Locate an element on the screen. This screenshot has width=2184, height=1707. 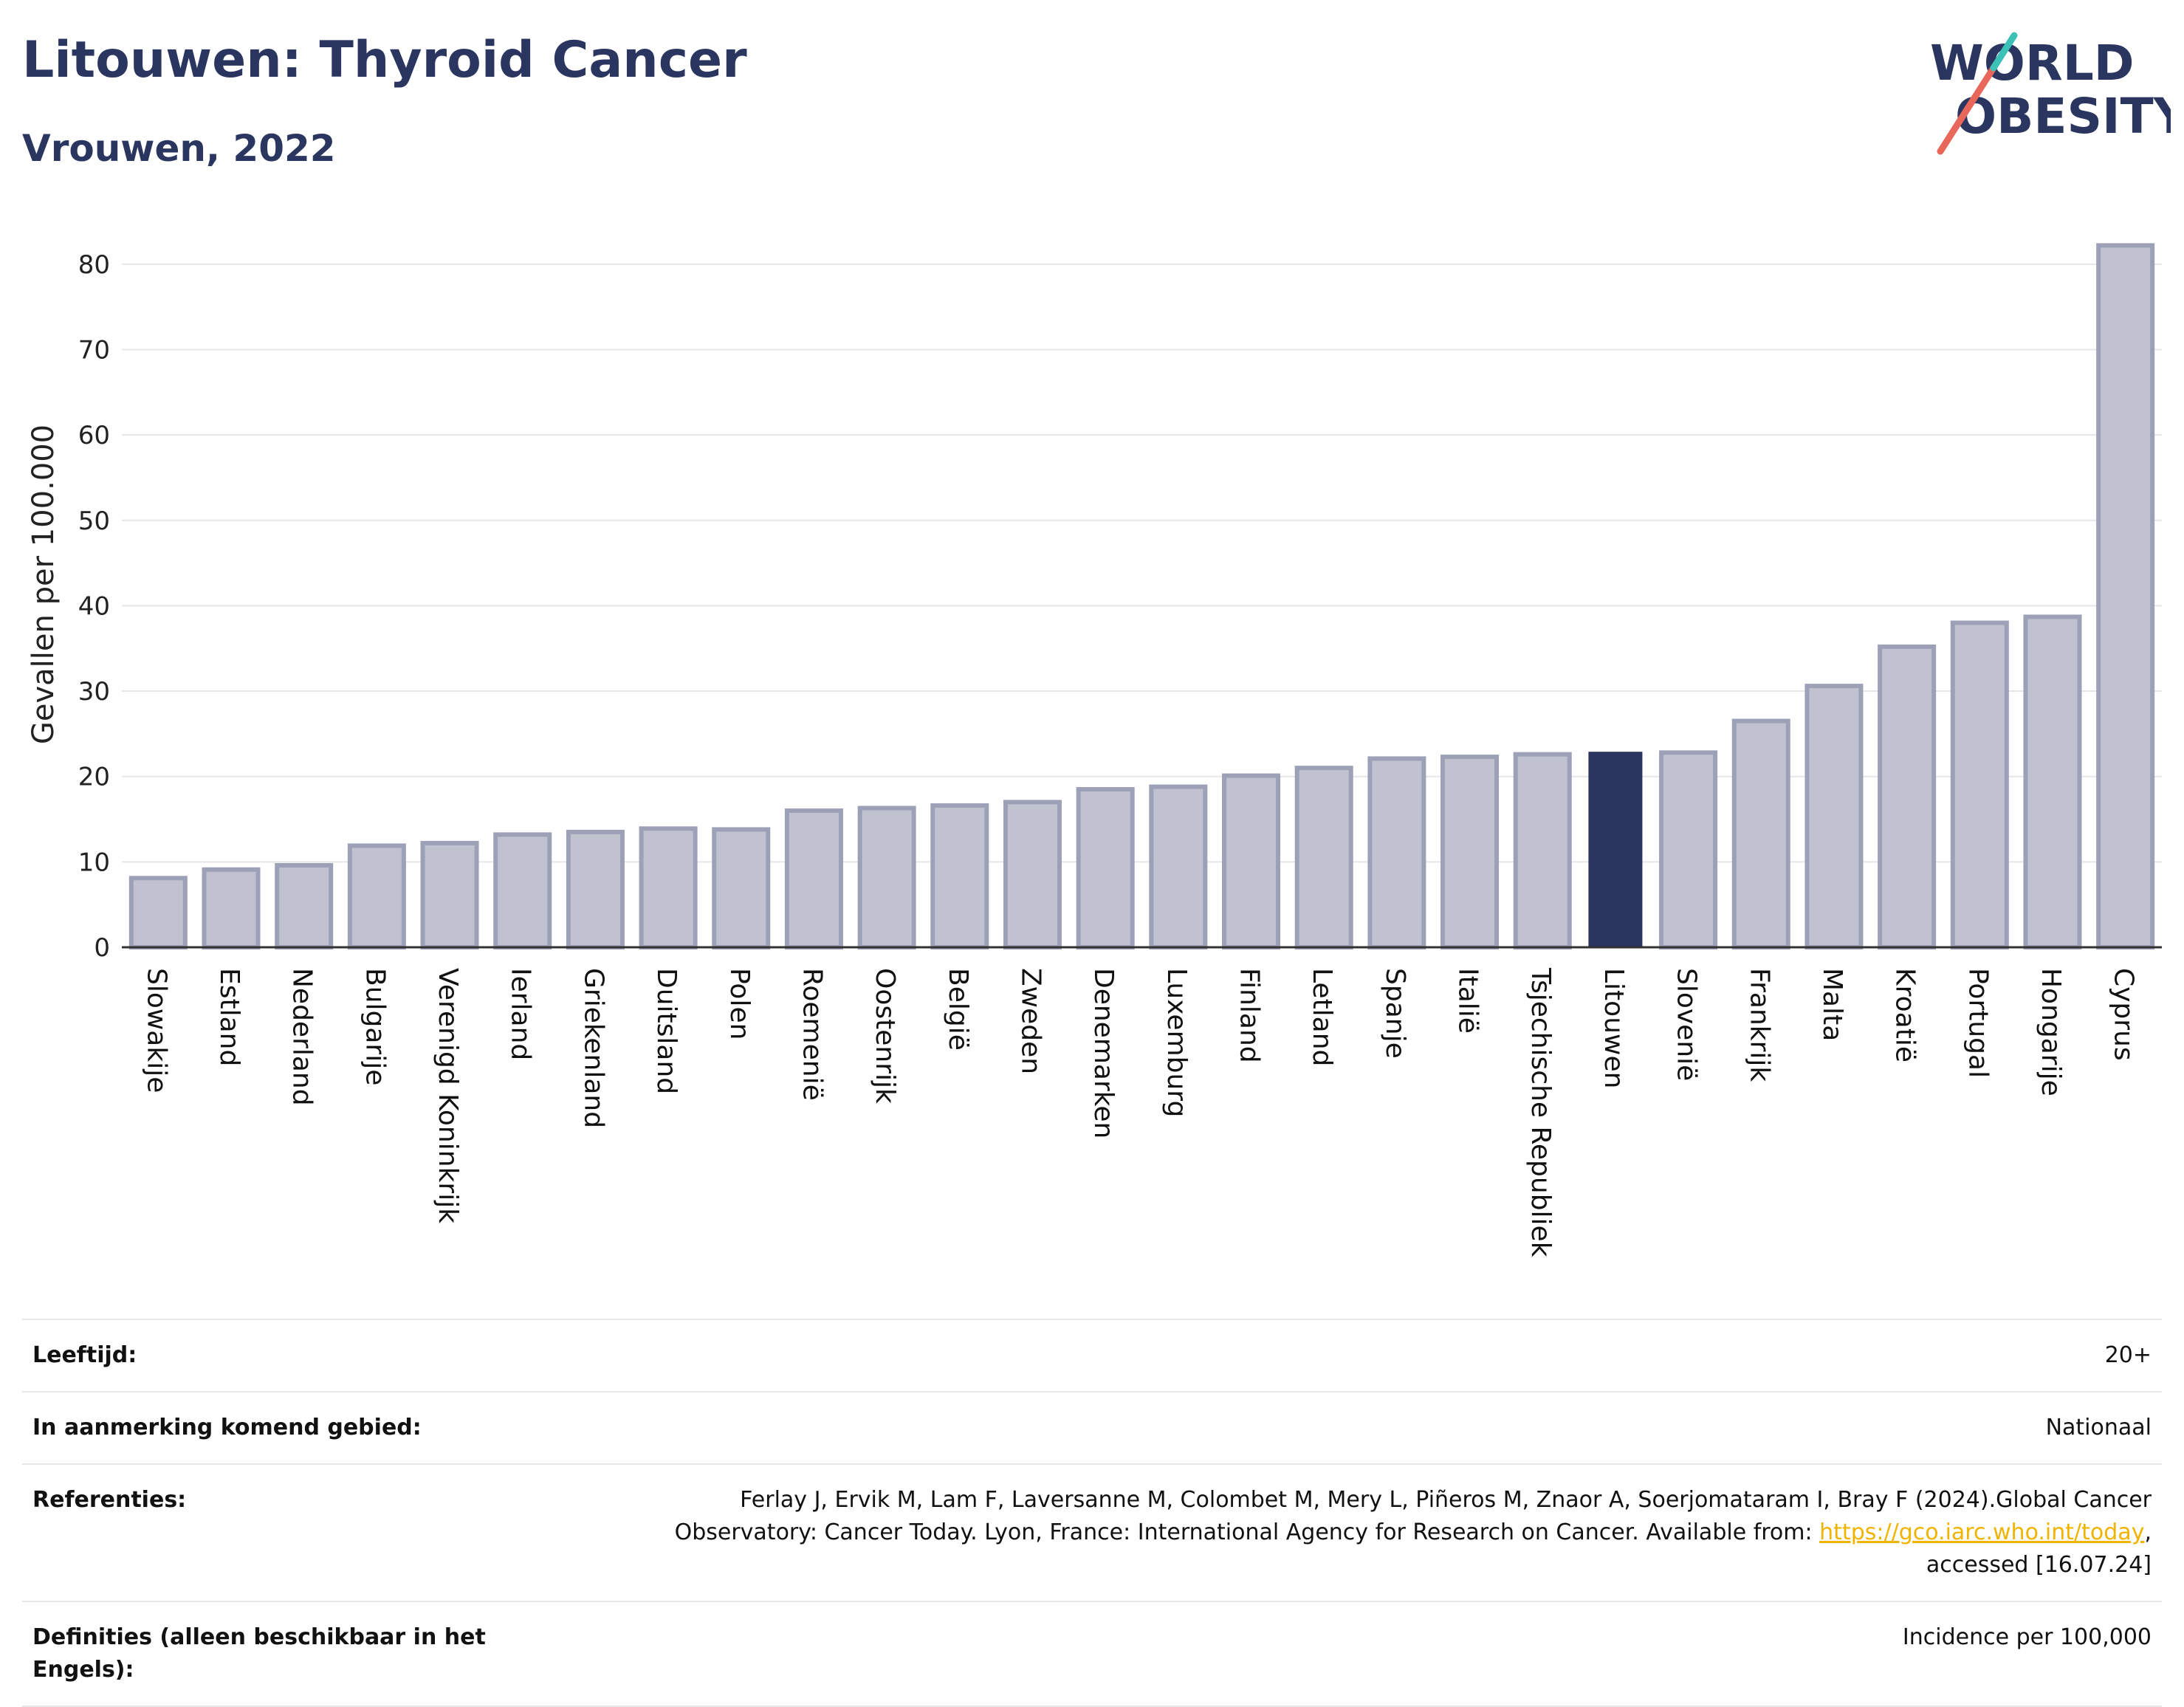
area-label: In aanmerking komend gebied: is located at coordinates (262, 1428).